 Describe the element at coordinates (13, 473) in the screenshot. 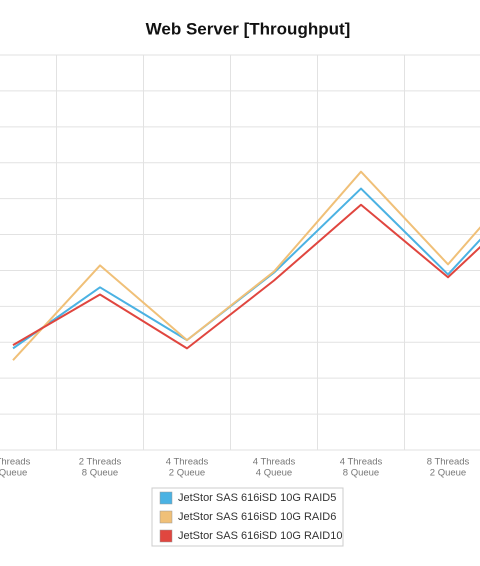

I see `x-tick-label: Queue` at that location.